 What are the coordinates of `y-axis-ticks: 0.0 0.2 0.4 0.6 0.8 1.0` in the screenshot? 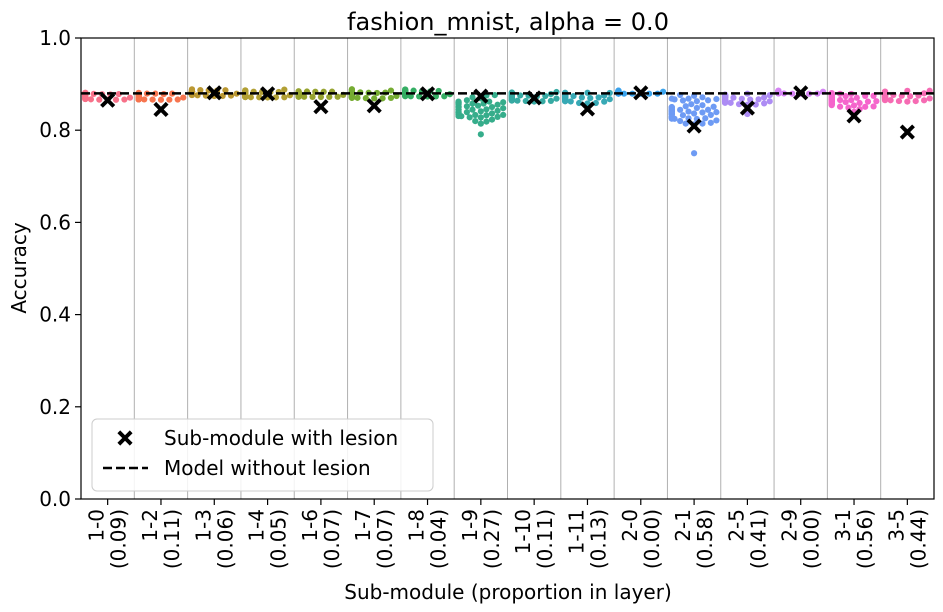 It's located at (60, 268).